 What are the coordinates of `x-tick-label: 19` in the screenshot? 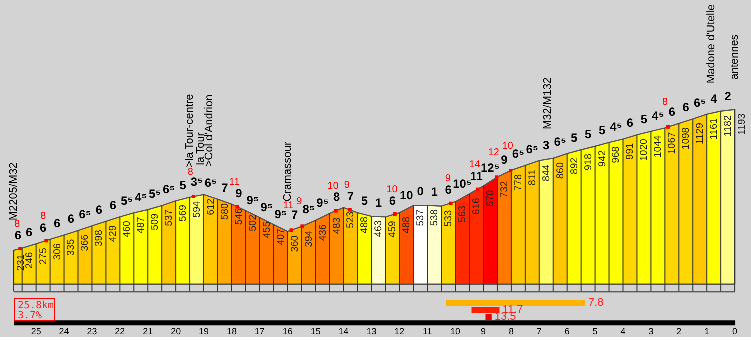 It's located at (204, 331).